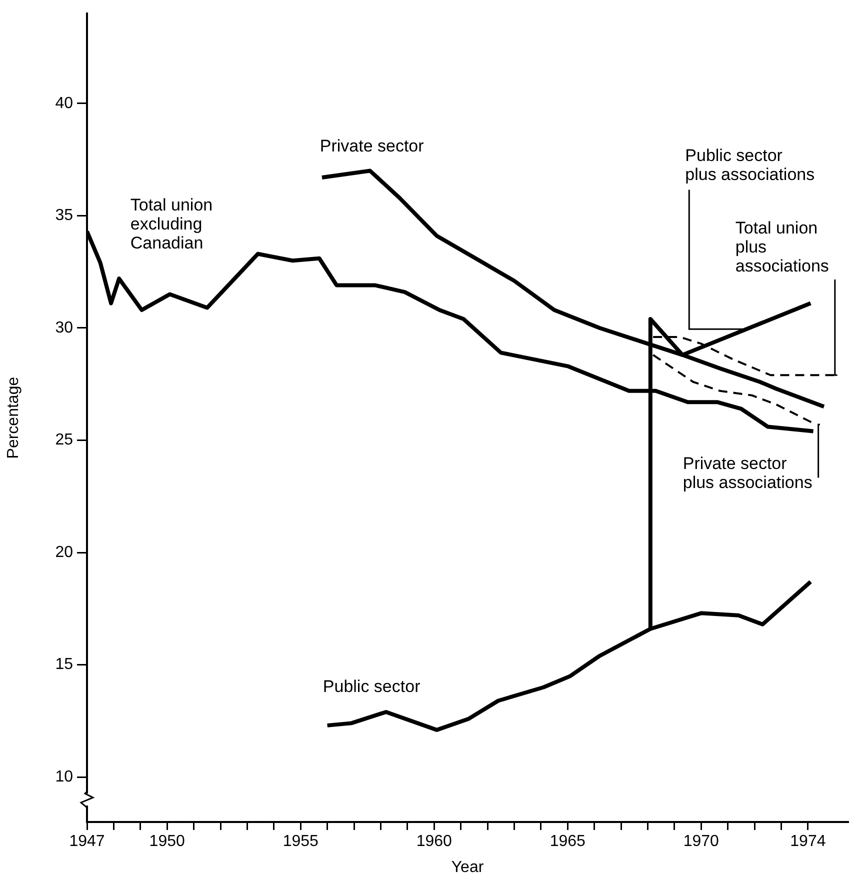 The height and width of the screenshot is (881, 866). Describe the element at coordinates (371, 686) in the screenshot. I see `series-label: Public sector` at that location.